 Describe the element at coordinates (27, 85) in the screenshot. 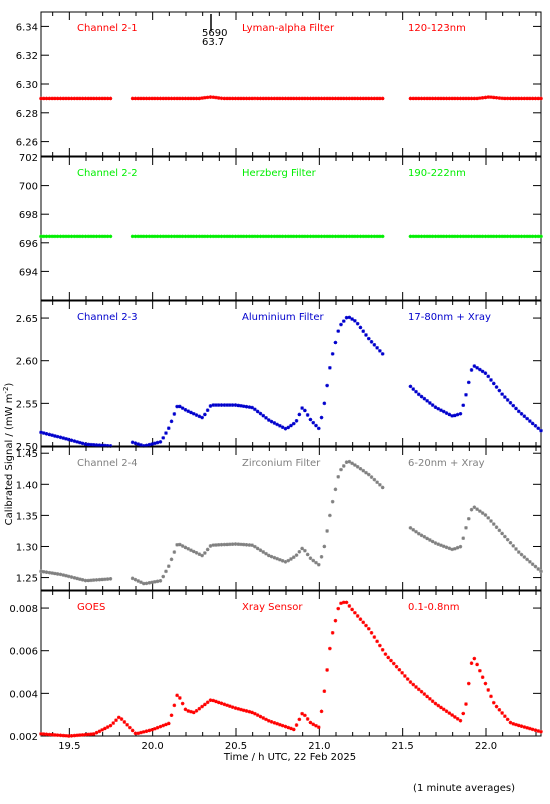

I see `y-tick-label: 6.30` at that location.